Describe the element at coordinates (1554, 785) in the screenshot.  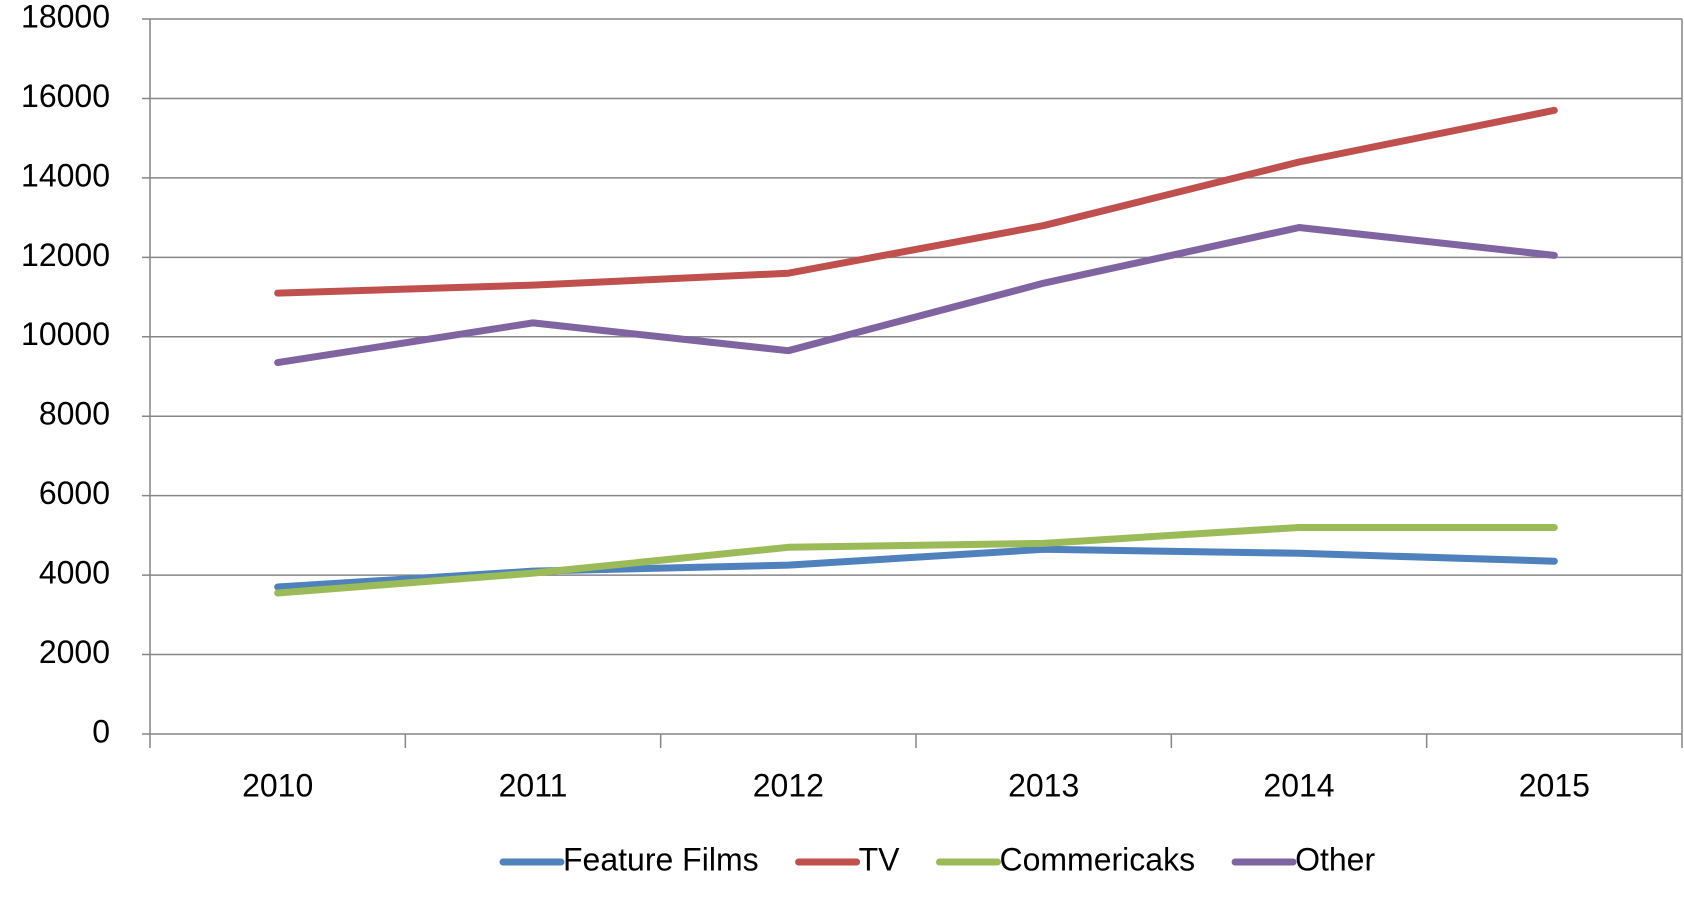
I see `x-tick-label: 2015` at that location.